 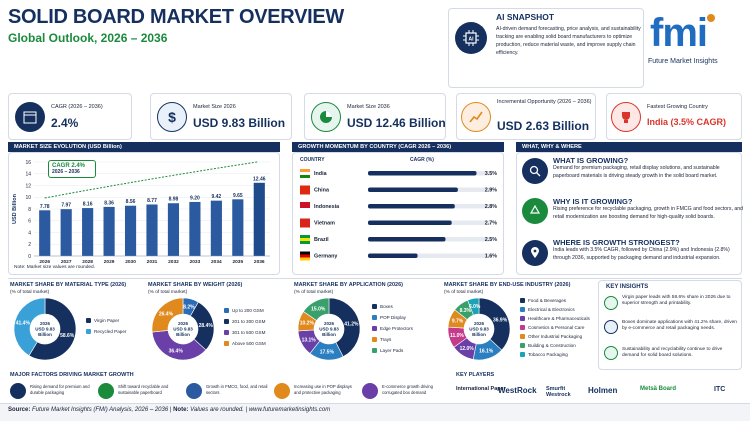 I want to click on page-subtitle: Global Outlook, 2026 – 2036, so click(x=88, y=38).